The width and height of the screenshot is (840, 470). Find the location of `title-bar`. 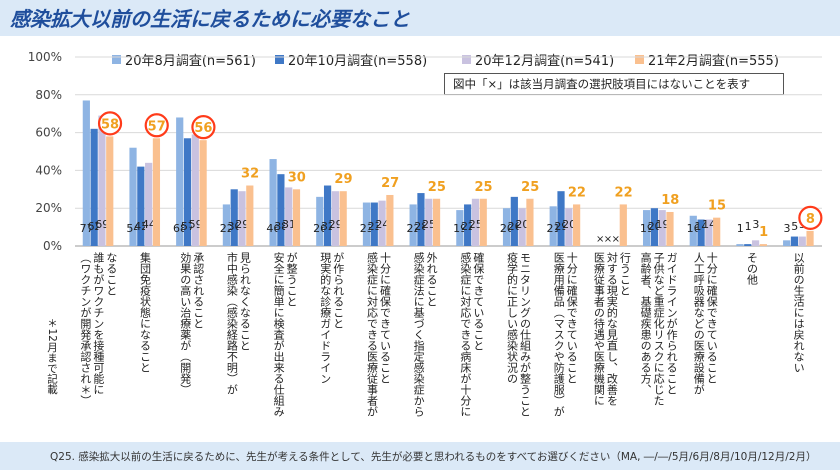

title-bar is located at coordinates (420, 18).